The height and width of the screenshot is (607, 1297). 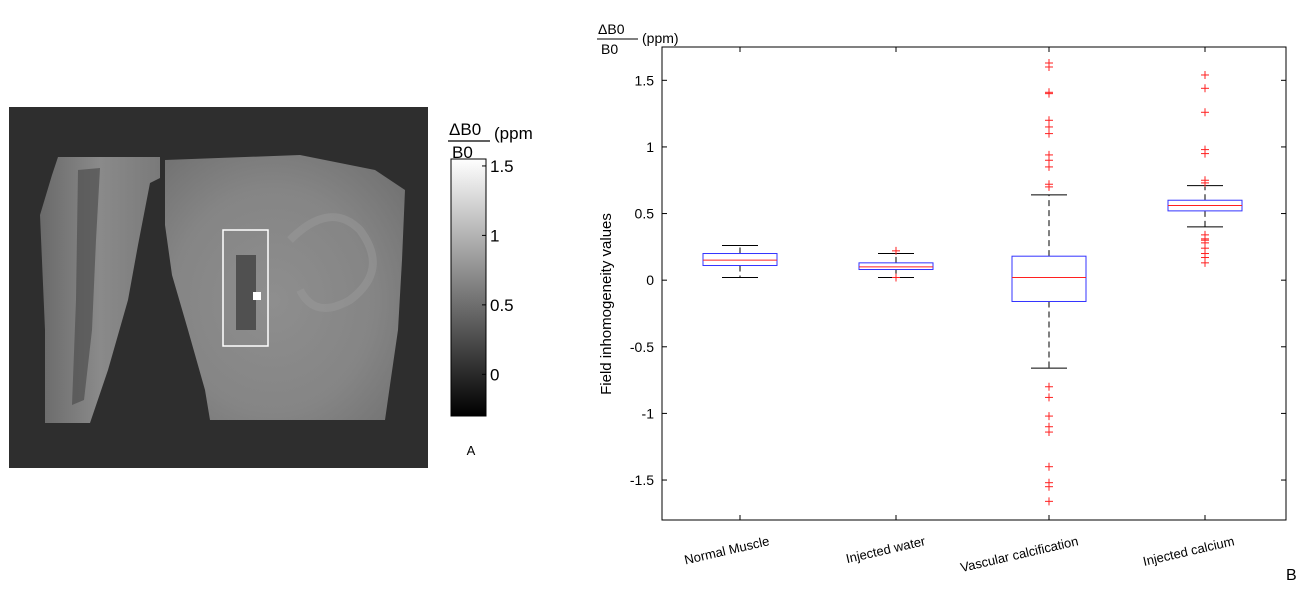 I want to click on box-vascular-calcification, so click(x=1049, y=282).